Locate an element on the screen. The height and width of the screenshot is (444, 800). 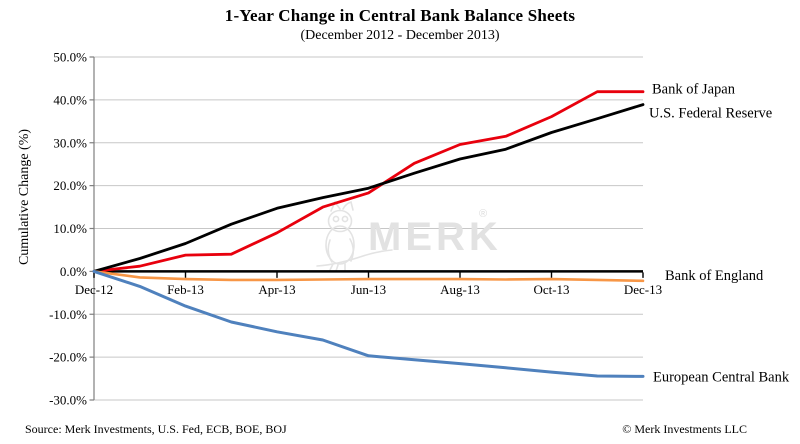
series-label-bank-of-japan: Bank of Japan is located at coordinates (694, 90).